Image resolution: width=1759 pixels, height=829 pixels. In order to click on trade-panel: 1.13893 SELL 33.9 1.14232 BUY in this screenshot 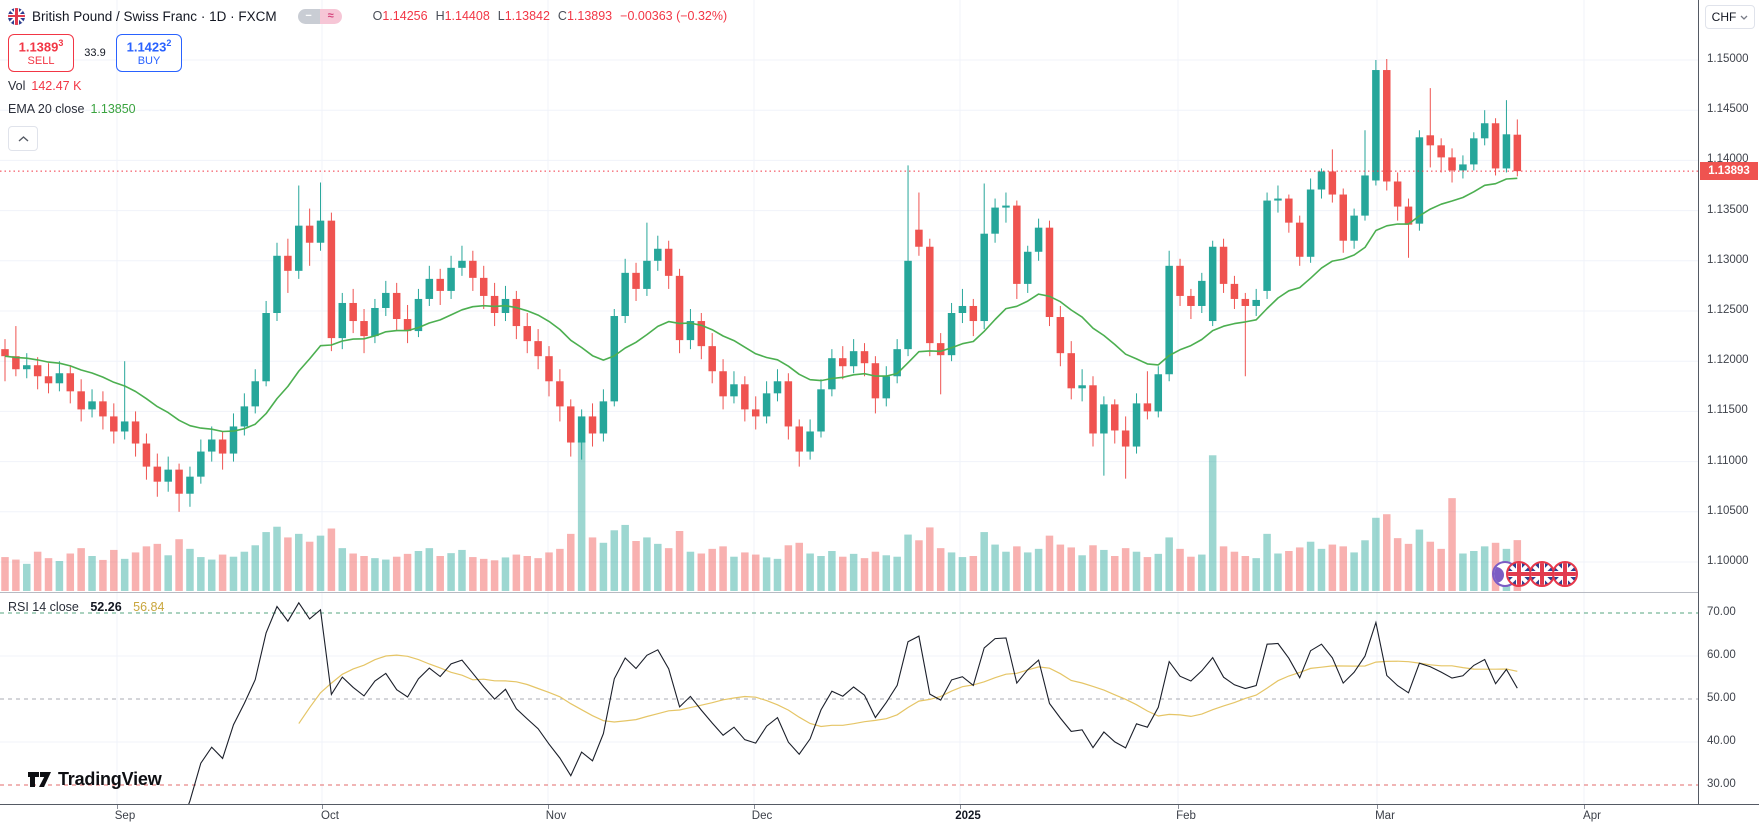, I will do `click(367, 53)`.